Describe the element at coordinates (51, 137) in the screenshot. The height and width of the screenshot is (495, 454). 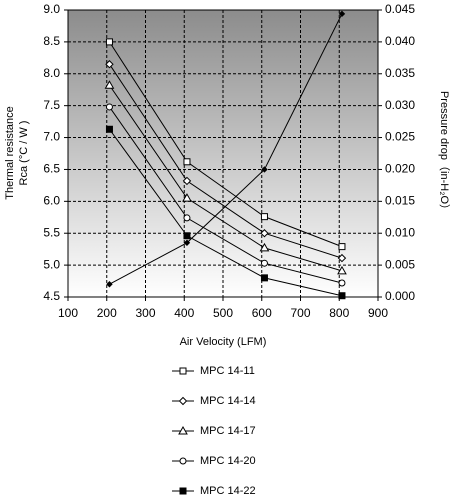
I see `y-tick-label: 7.0` at that location.